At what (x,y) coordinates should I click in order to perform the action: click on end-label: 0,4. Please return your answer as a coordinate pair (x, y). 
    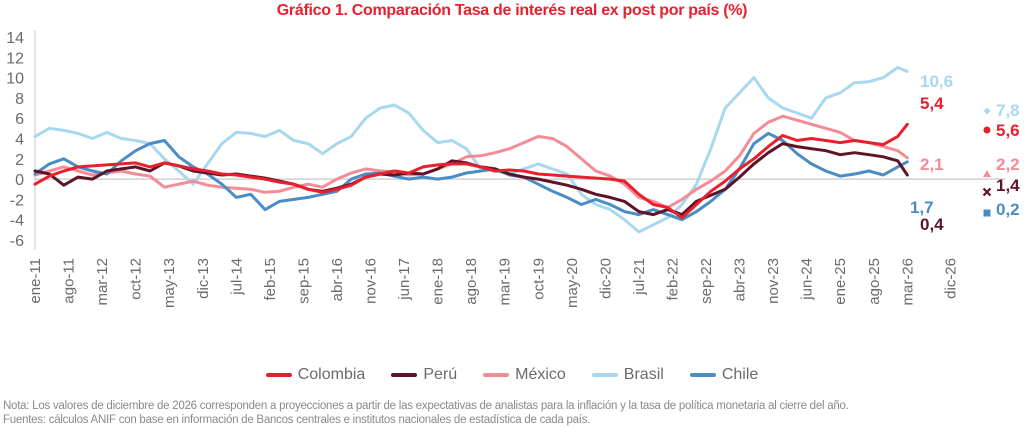
    Looking at the image, I should click on (932, 224).